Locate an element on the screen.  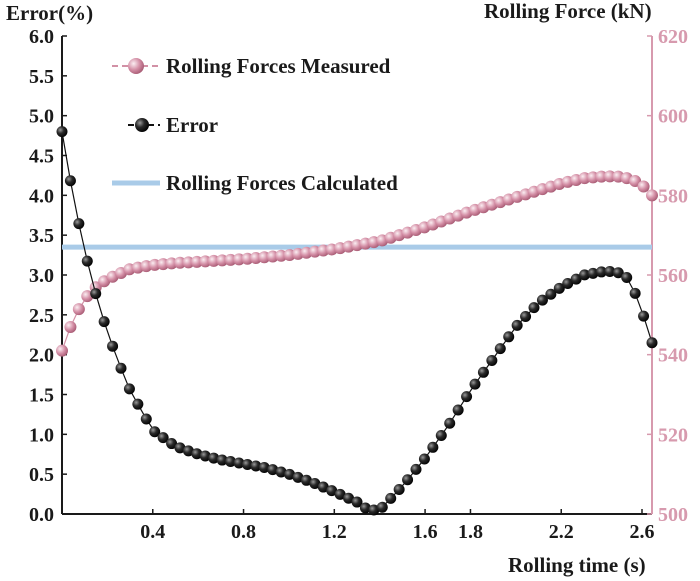
y-left-tick-label: 0.0 is located at coordinates (41, 515).